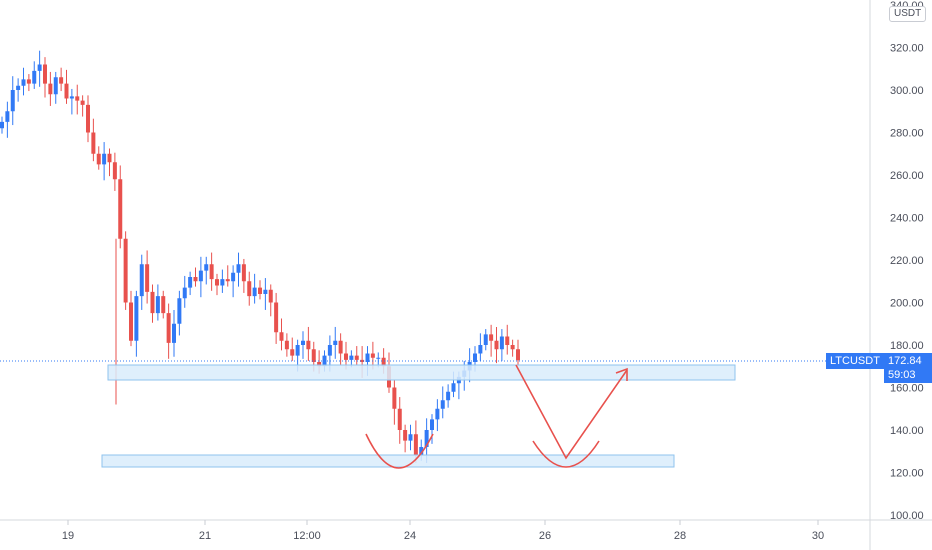 The width and height of the screenshot is (932, 550). What do you see at coordinates (907, 516) in the screenshot?
I see `price-tick-label: 100.00` at bounding box center [907, 516].